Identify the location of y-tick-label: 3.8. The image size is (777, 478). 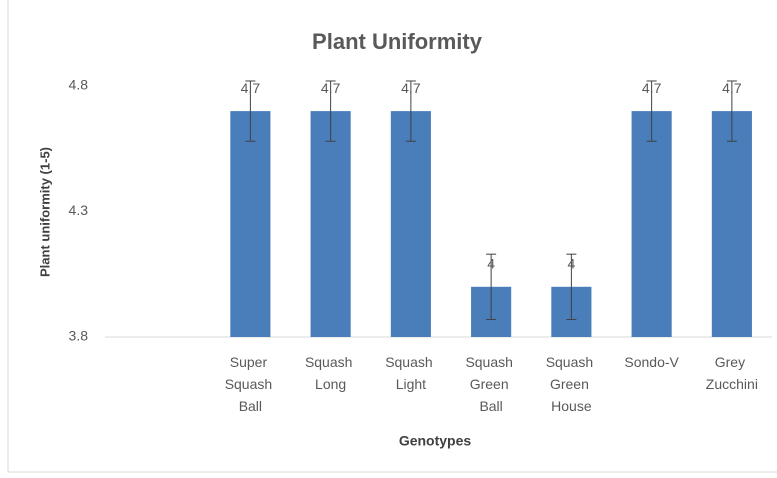
(79, 336).